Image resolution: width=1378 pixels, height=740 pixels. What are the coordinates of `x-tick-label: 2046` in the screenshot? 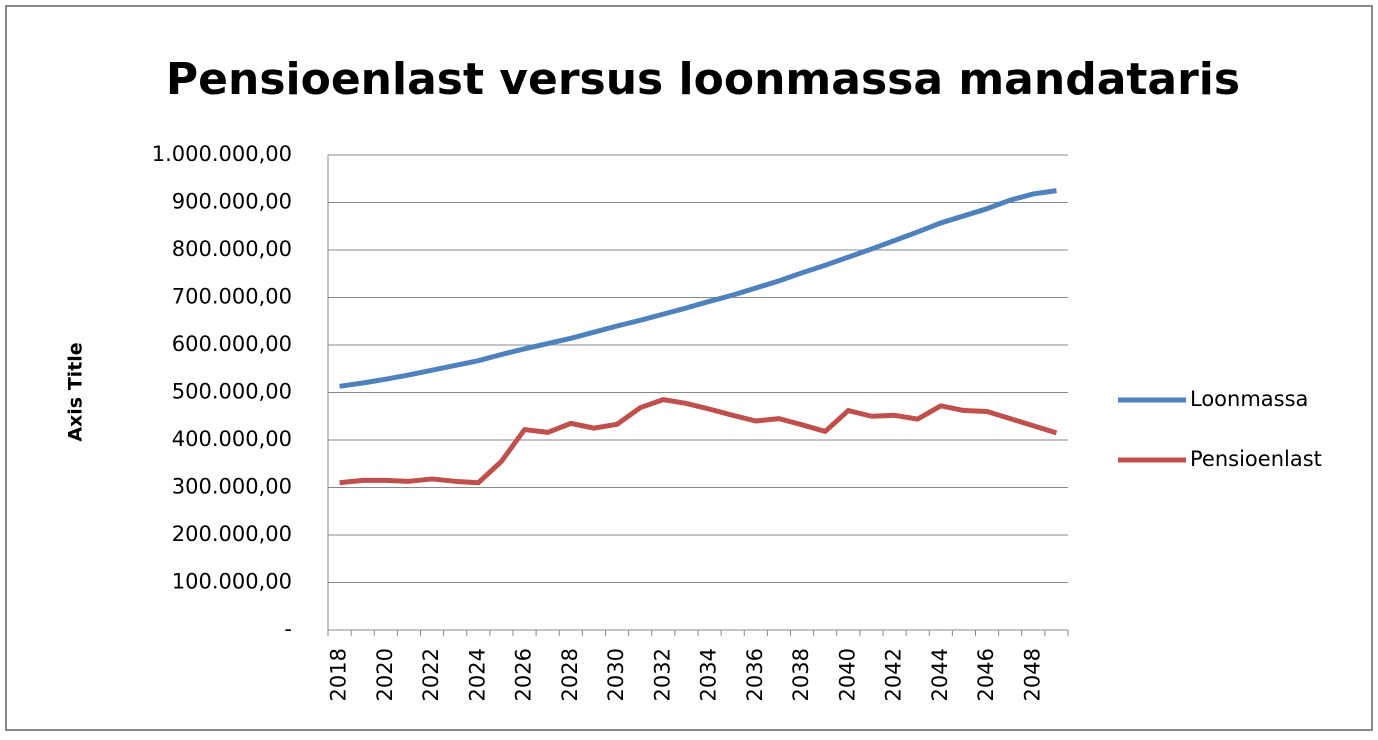 It's located at (986, 674).